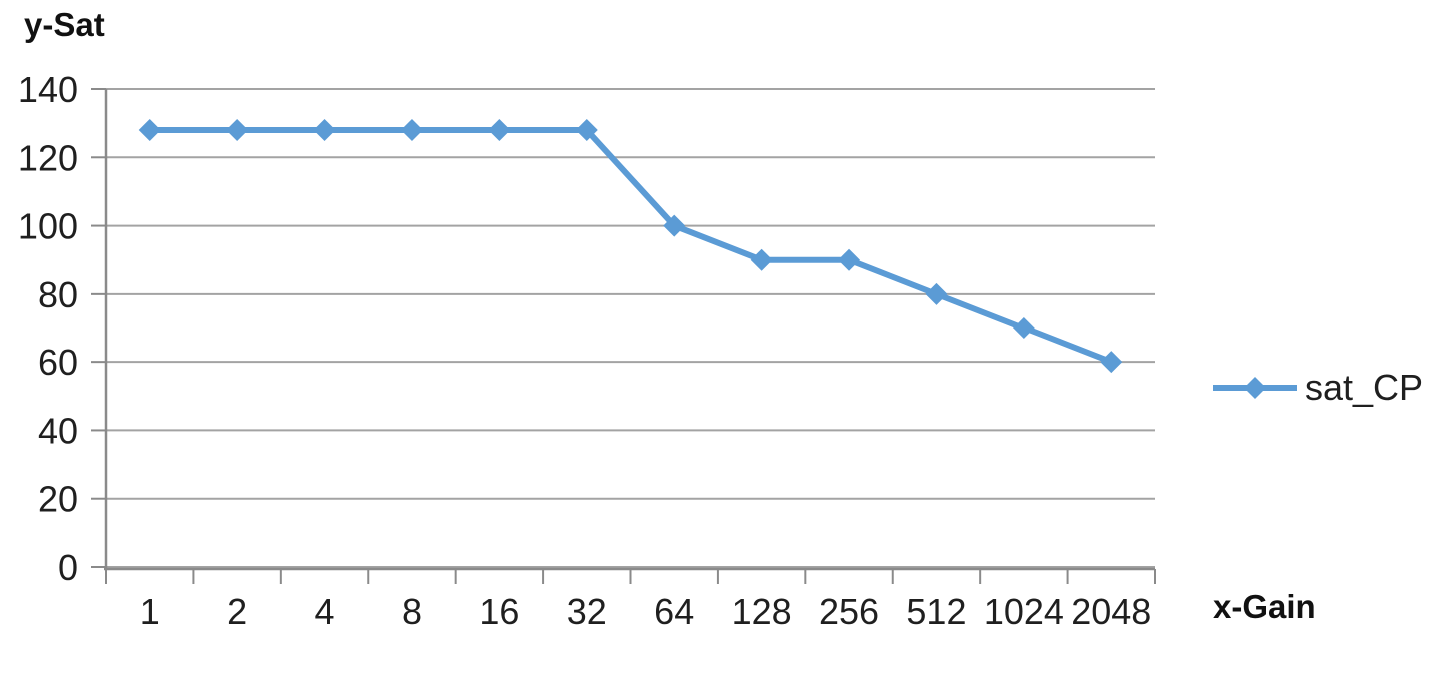  I want to click on legend: sat_CP, so click(1317, 388).